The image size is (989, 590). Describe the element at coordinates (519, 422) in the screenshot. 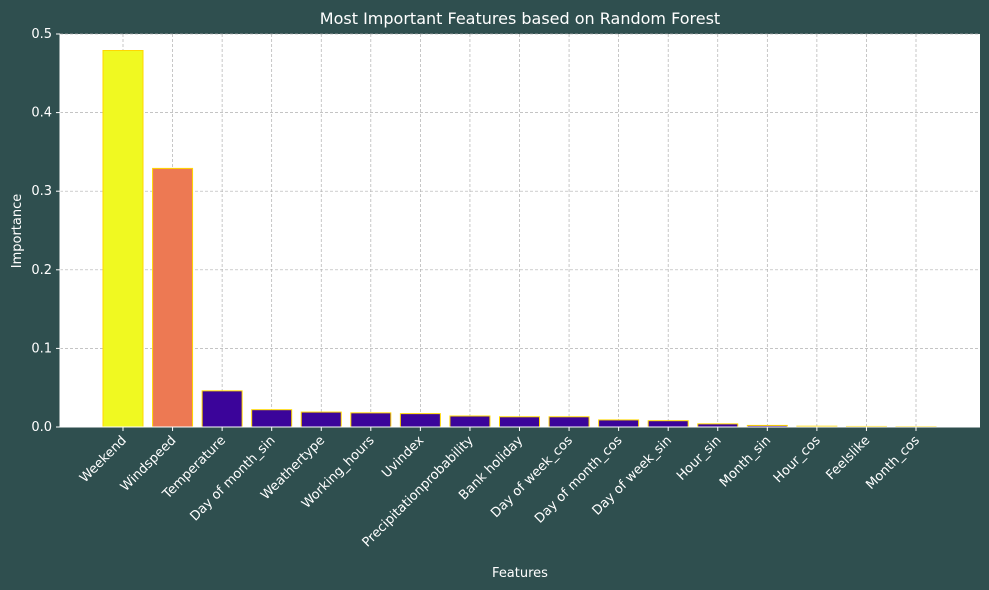

I see `bar-bank-holiday` at that location.